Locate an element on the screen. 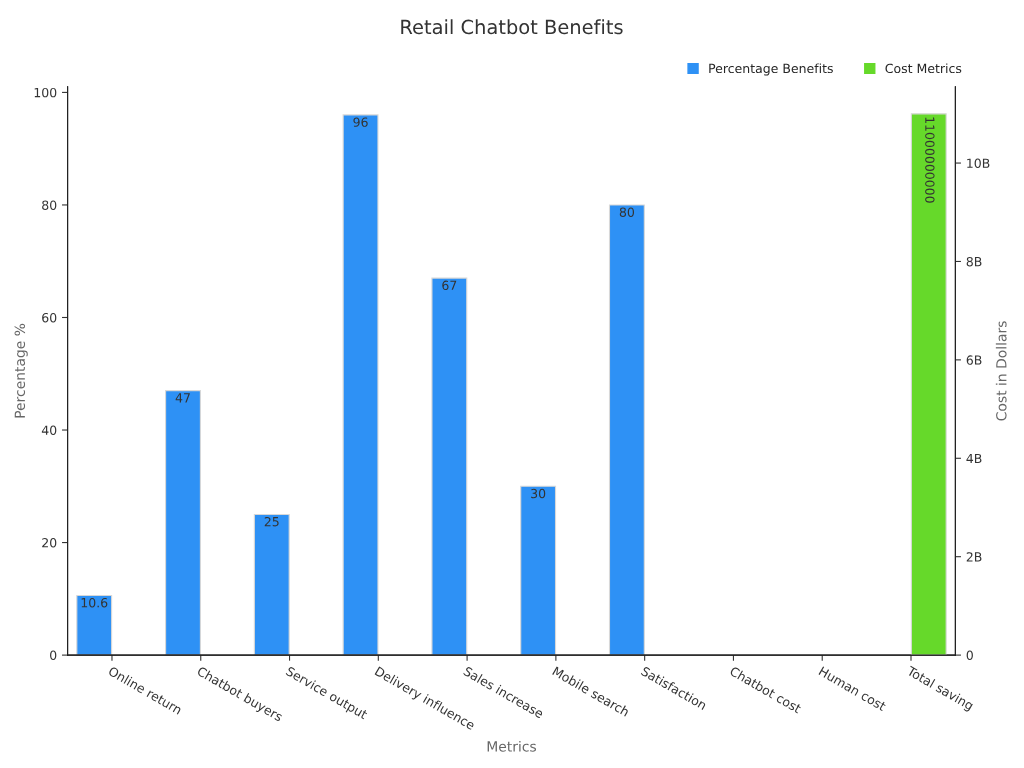 The height and width of the screenshot is (768, 1024). y2-tick-label: 4B is located at coordinates (974, 458).